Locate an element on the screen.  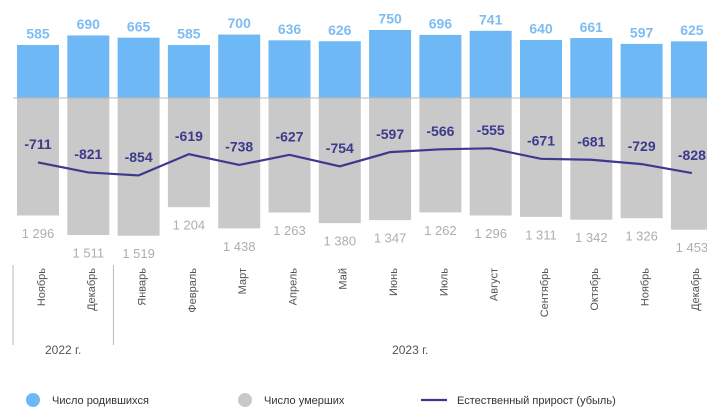
growth-label: -597 is located at coordinates (390, 134).